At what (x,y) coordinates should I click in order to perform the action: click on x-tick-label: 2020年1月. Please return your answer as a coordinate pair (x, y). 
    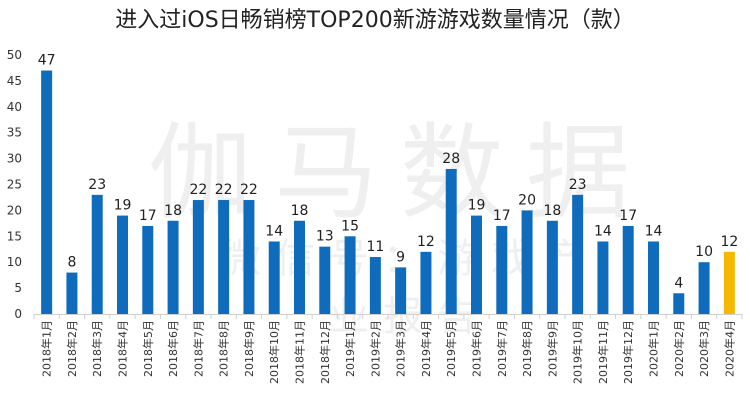
    Looking at the image, I should click on (654, 348).